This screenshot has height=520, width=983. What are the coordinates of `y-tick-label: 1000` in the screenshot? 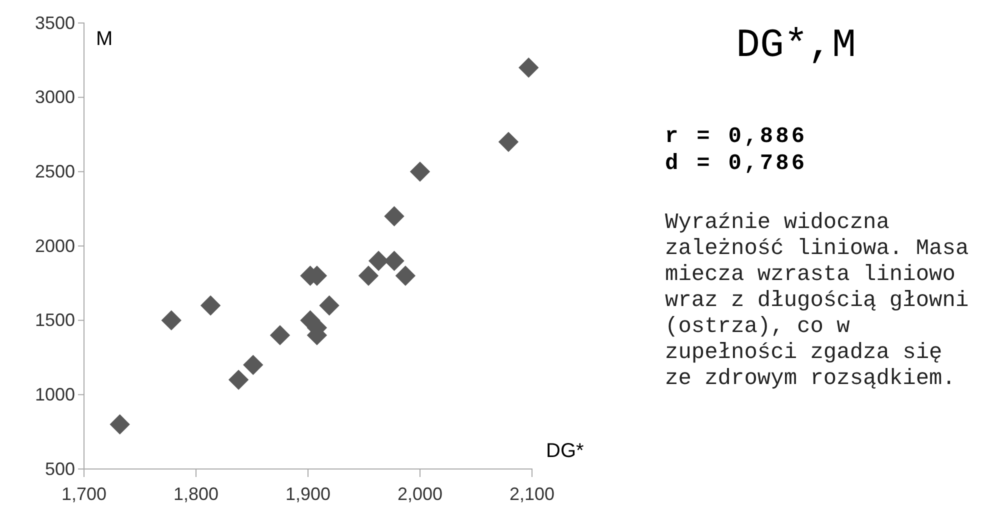 It's located at (54, 394).